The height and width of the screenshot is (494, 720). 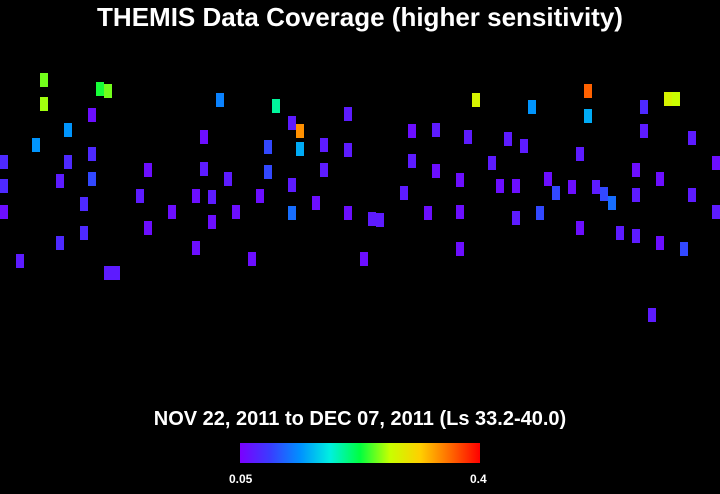 What do you see at coordinates (241, 479) in the screenshot?
I see `colorbar-min-label: 0.05` at bounding box center [241, 479].